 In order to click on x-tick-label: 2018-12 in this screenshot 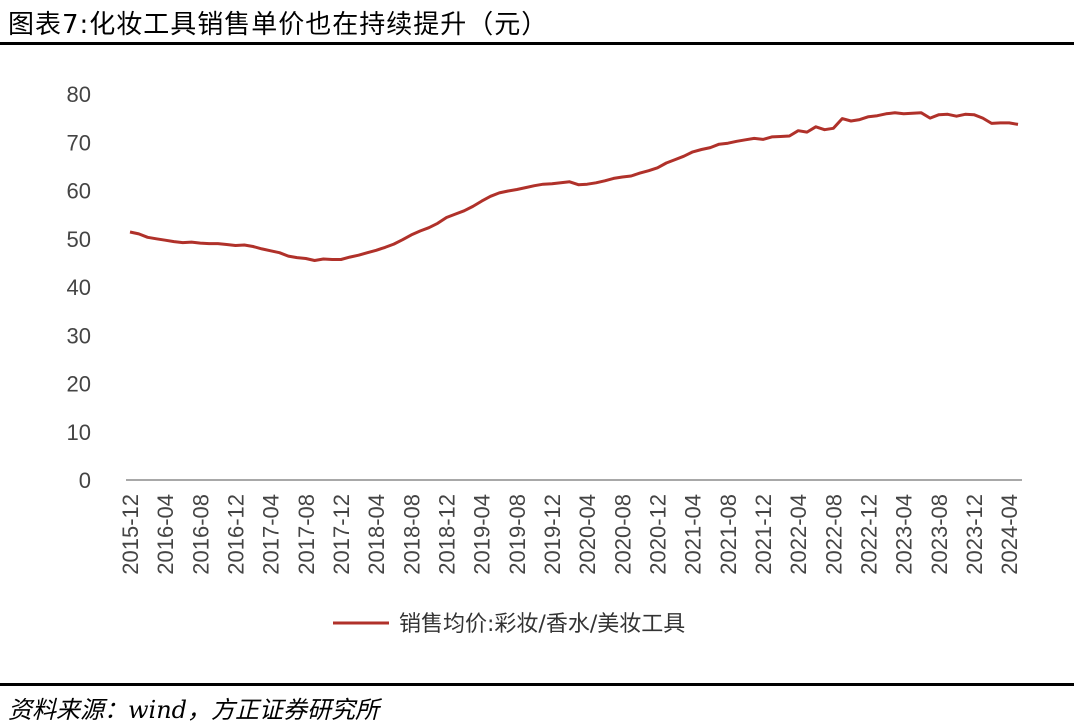, I will do `click(447, 534)`.